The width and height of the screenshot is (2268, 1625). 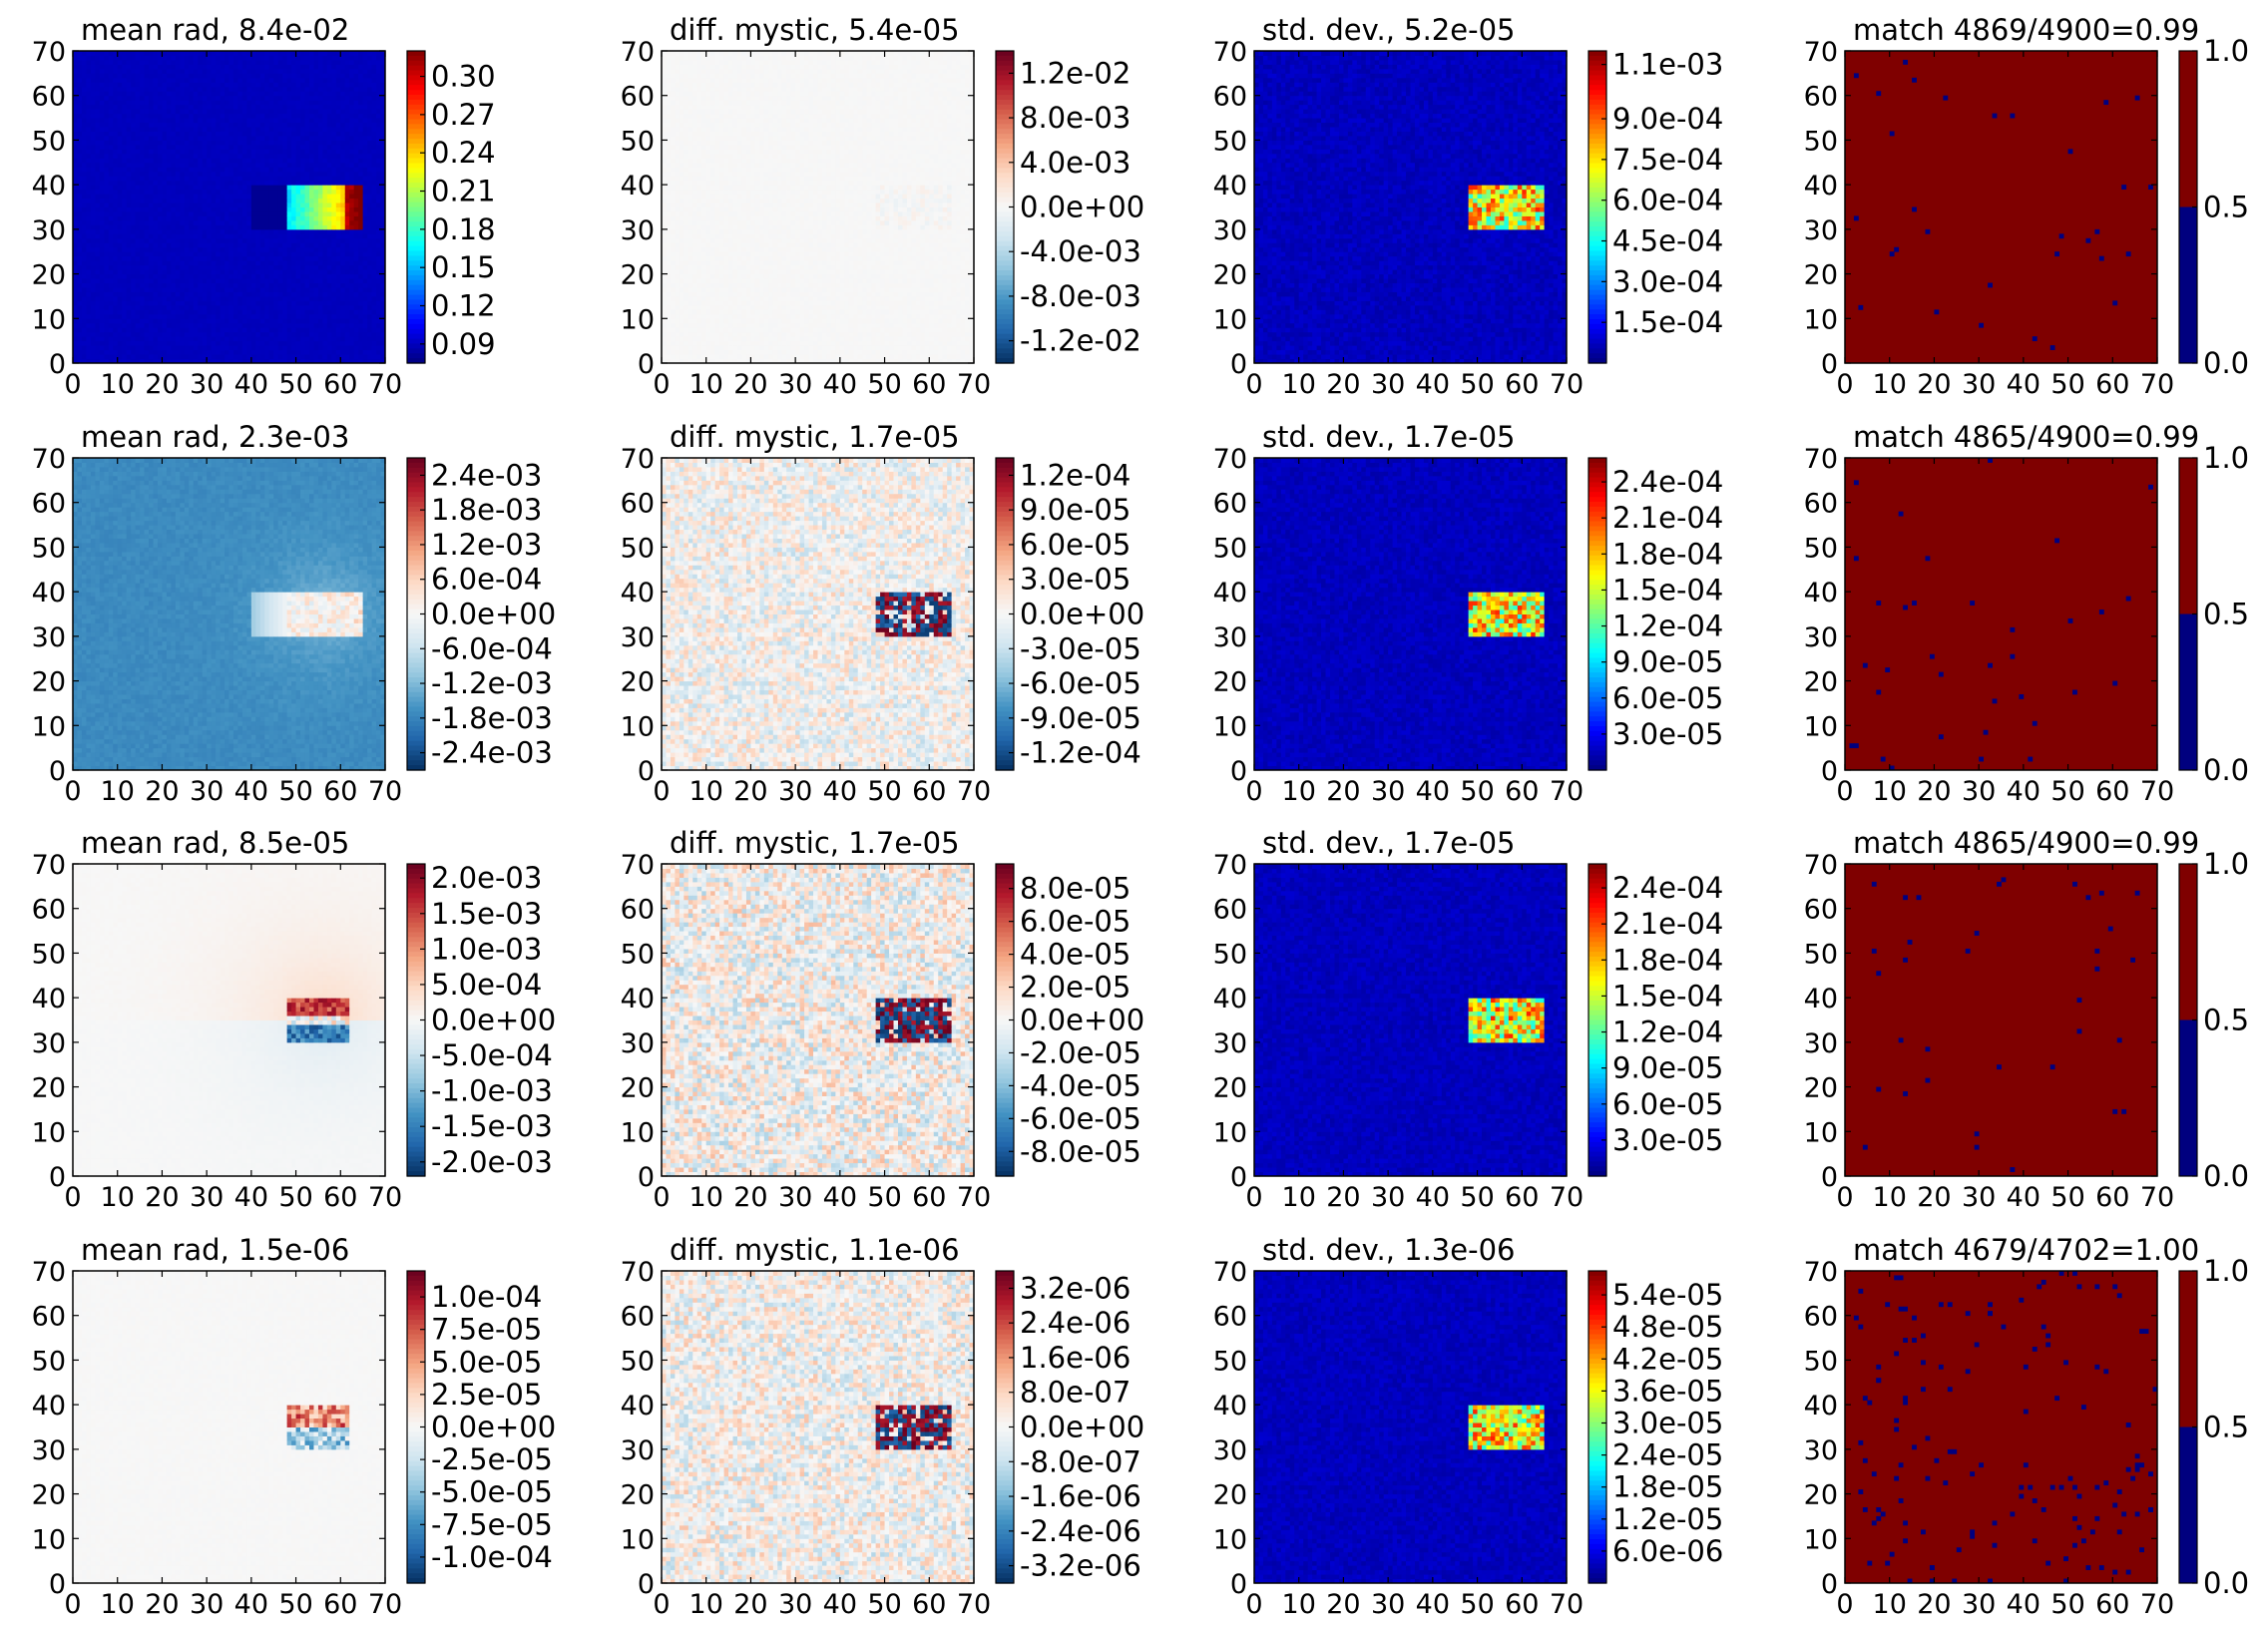 I want to click on heatmap-cells, so click(x=229, y=208).